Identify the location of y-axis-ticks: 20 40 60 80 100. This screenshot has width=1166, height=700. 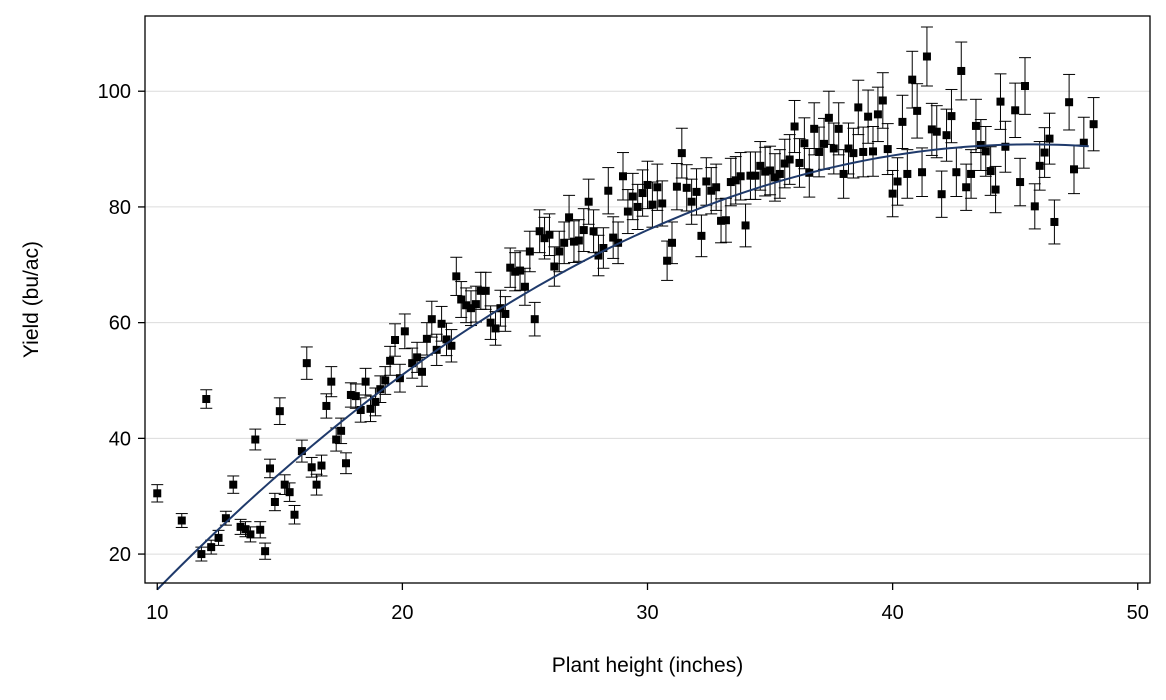
(121, 323).